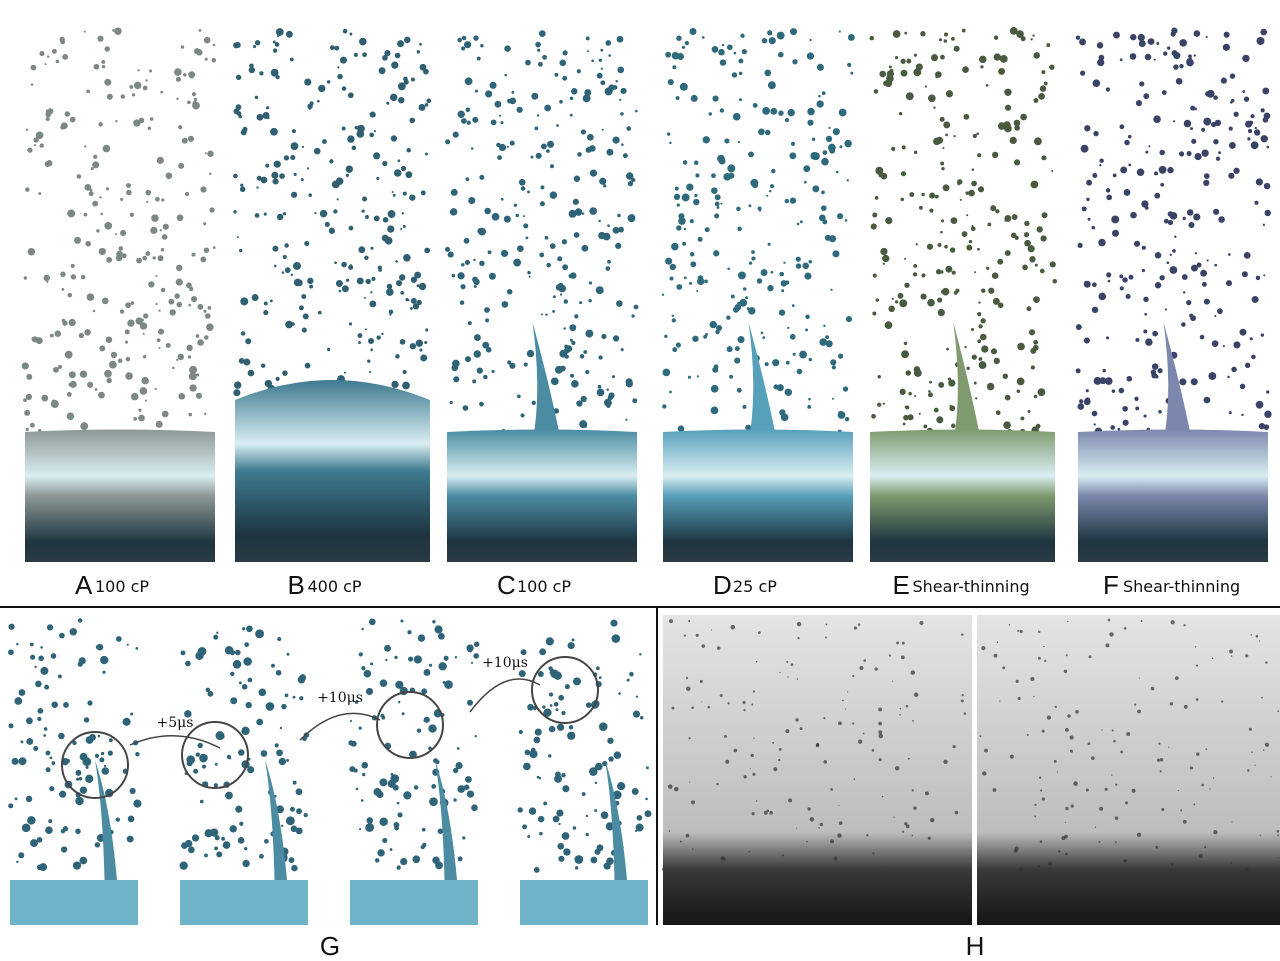 This screenshot has height=961, width=1280. I want to click on sequence-frame, so click(414, 770).